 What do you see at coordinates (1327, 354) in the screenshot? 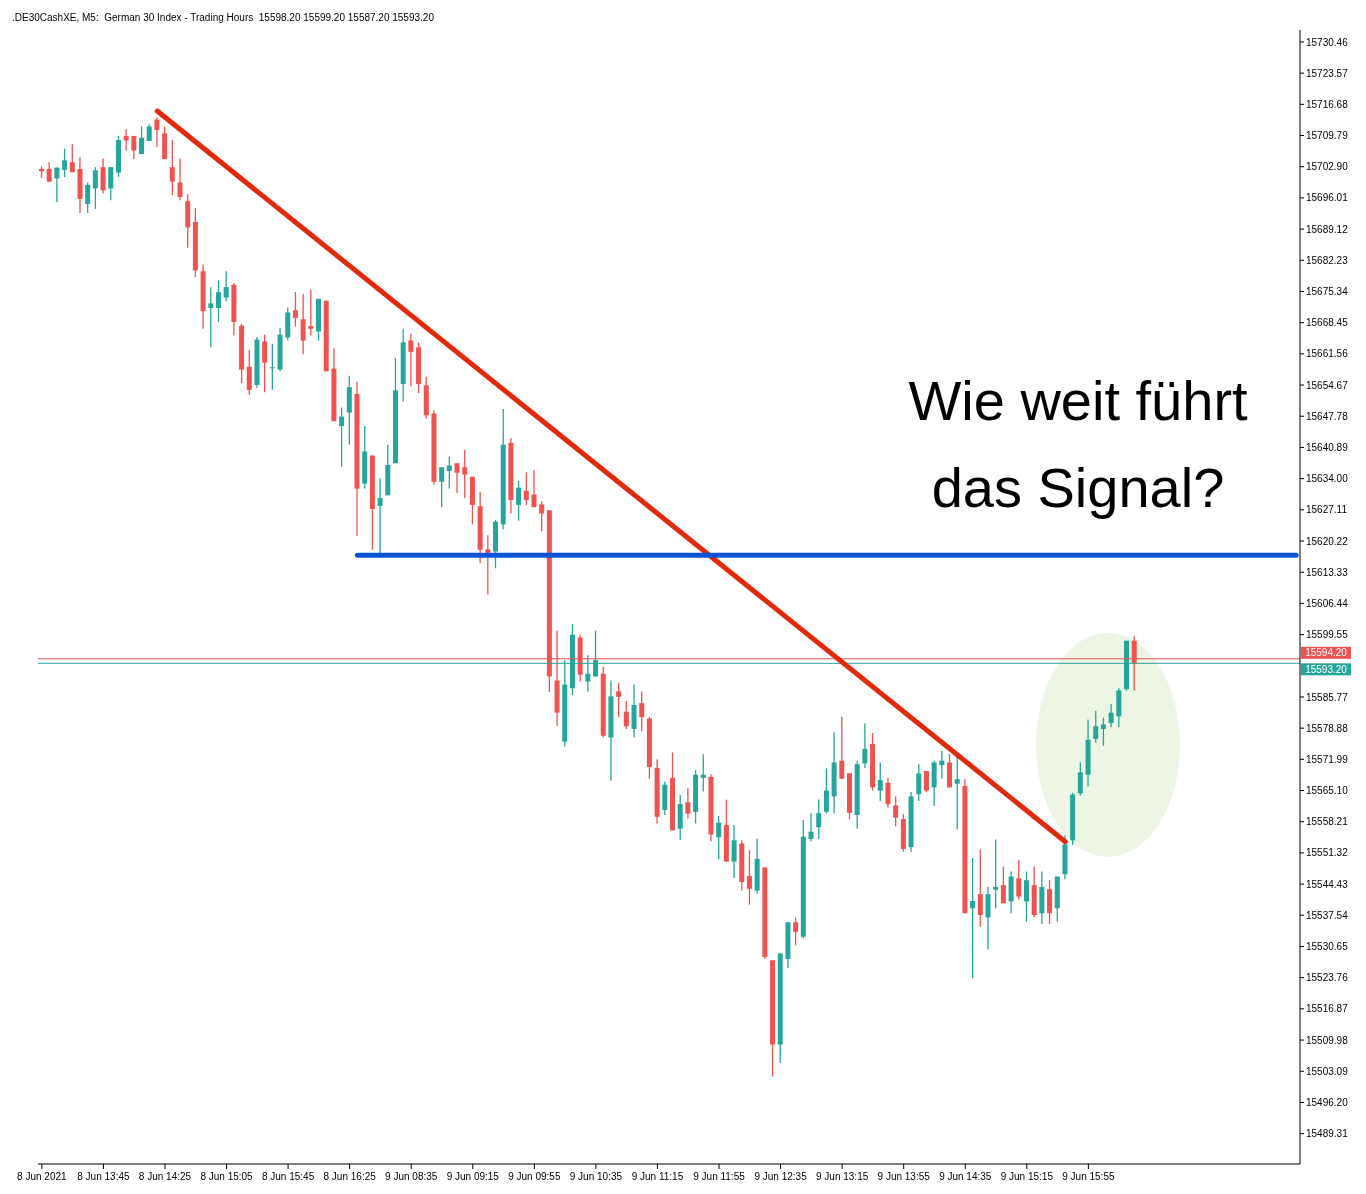
I see `y-tick-label: 15661.56` at bounding box center [1327, 354].